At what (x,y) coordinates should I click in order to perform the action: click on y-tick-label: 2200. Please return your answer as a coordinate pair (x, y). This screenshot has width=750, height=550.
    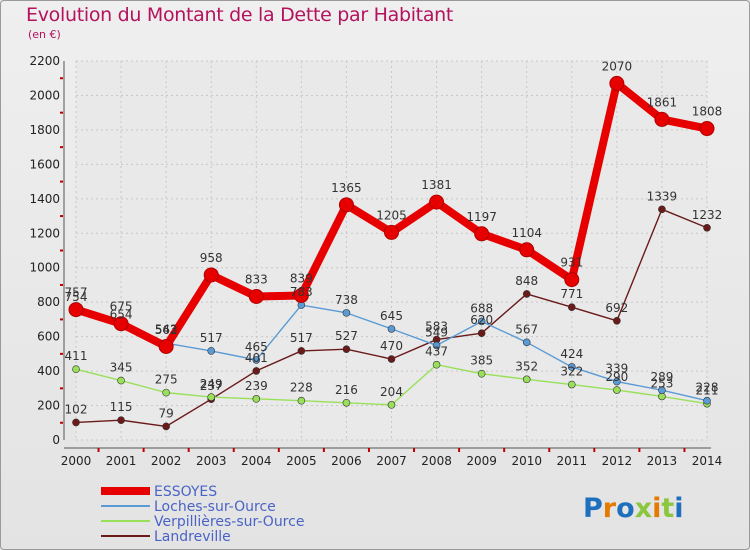
    Looking at the image, I should click on (44, 61).